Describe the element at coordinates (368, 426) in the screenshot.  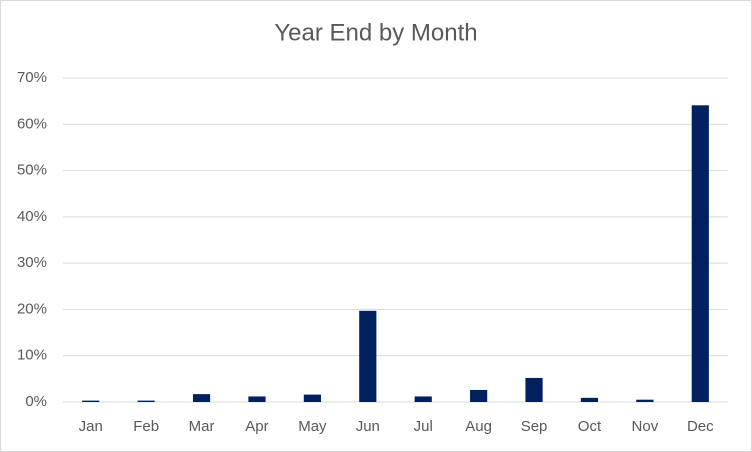
I see `x-tick-label: Jun` at that location.